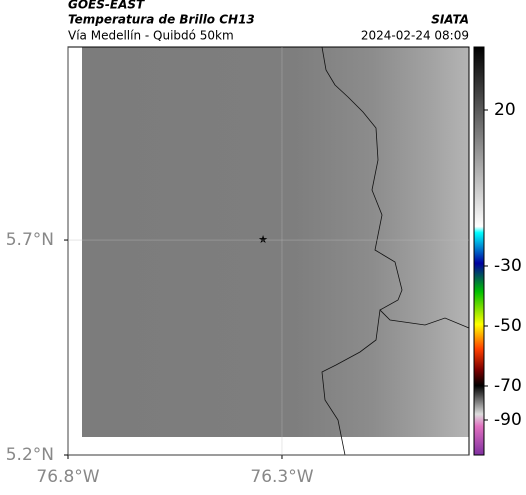  Describe the element at coordinates (67, 477) in the screenshot. I see `x-tick-label: 76.8°W` at that location.